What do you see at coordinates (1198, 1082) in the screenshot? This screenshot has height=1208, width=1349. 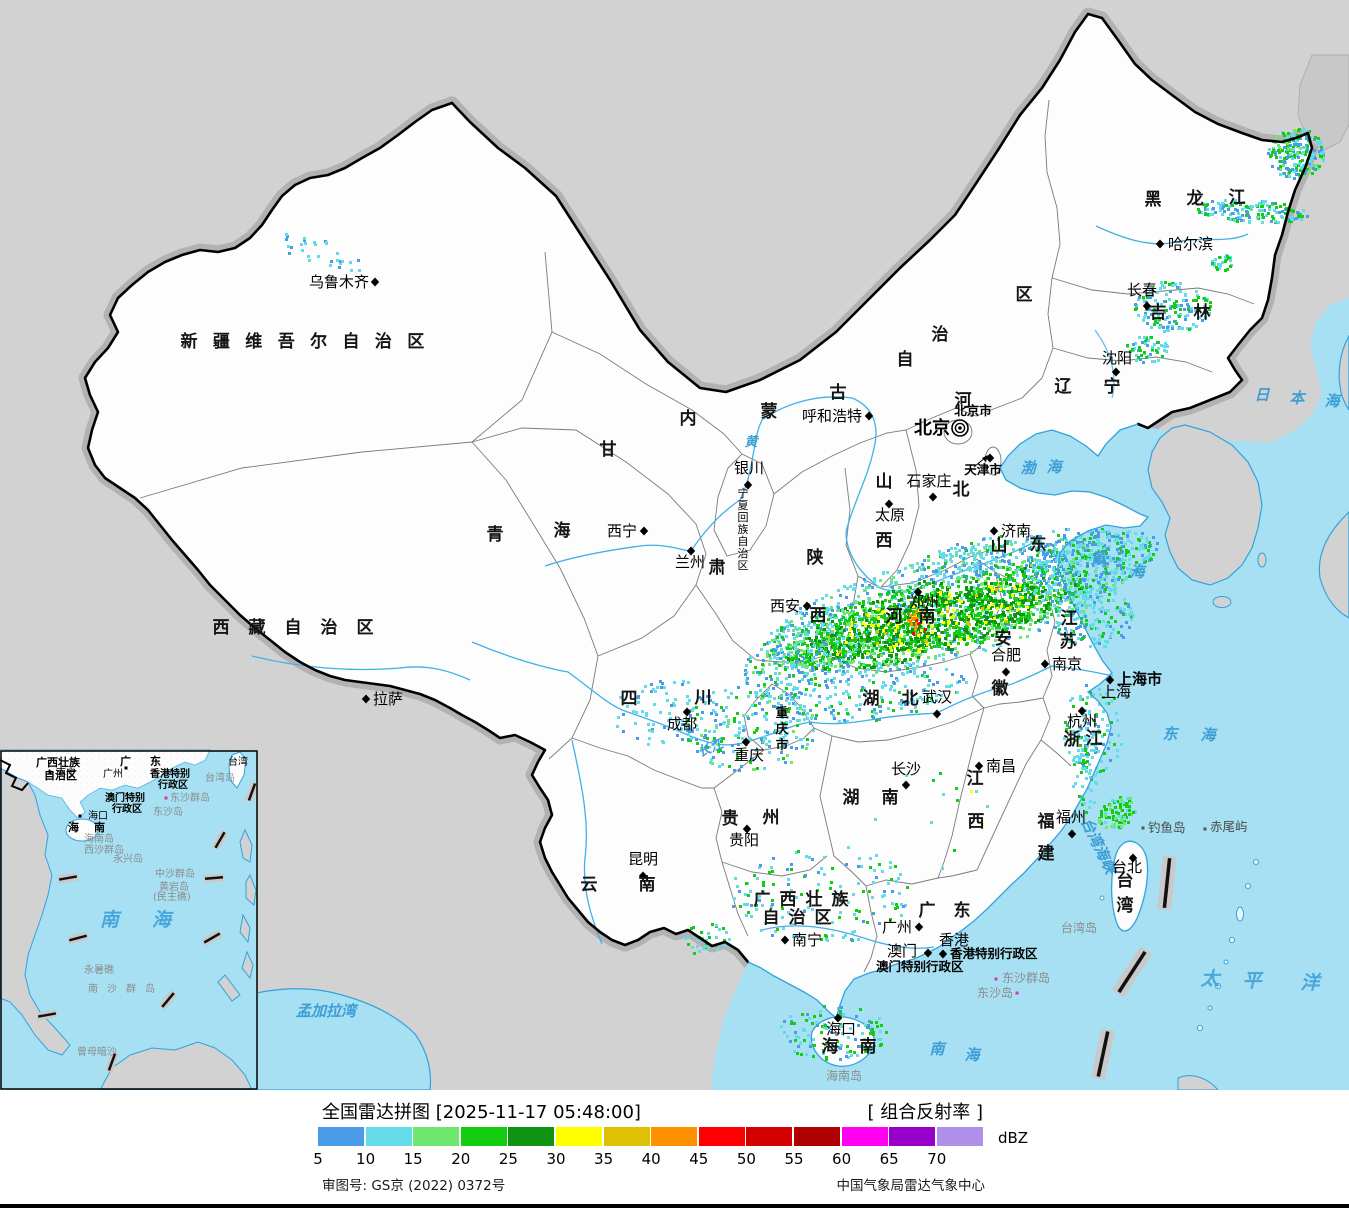 I see `luzon-tip` at bounding box center [1198, 1082].